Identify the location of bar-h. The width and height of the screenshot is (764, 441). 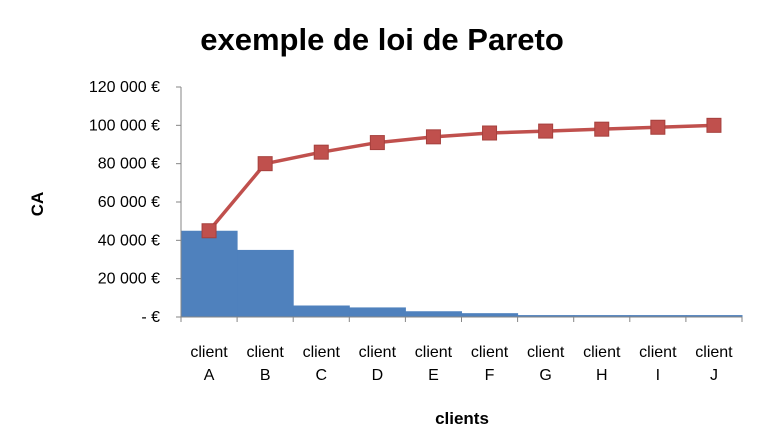
(602, 316).